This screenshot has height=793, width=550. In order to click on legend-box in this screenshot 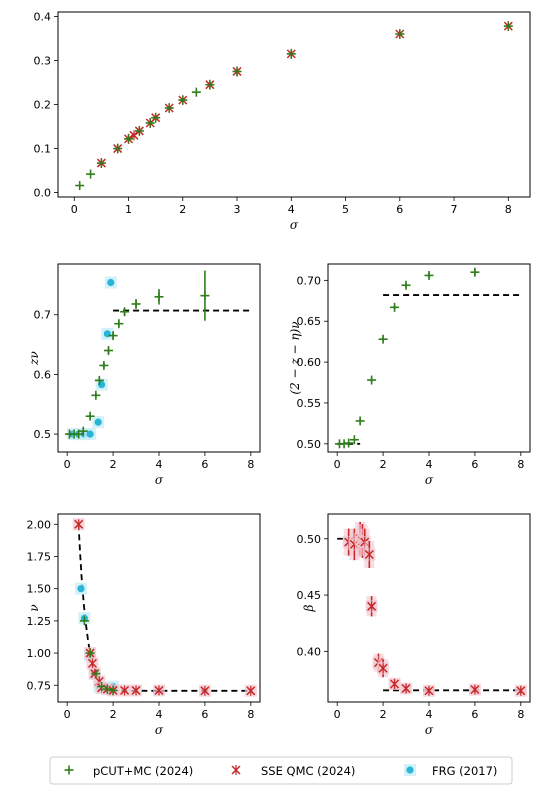, I will do `click(281, 770)`.